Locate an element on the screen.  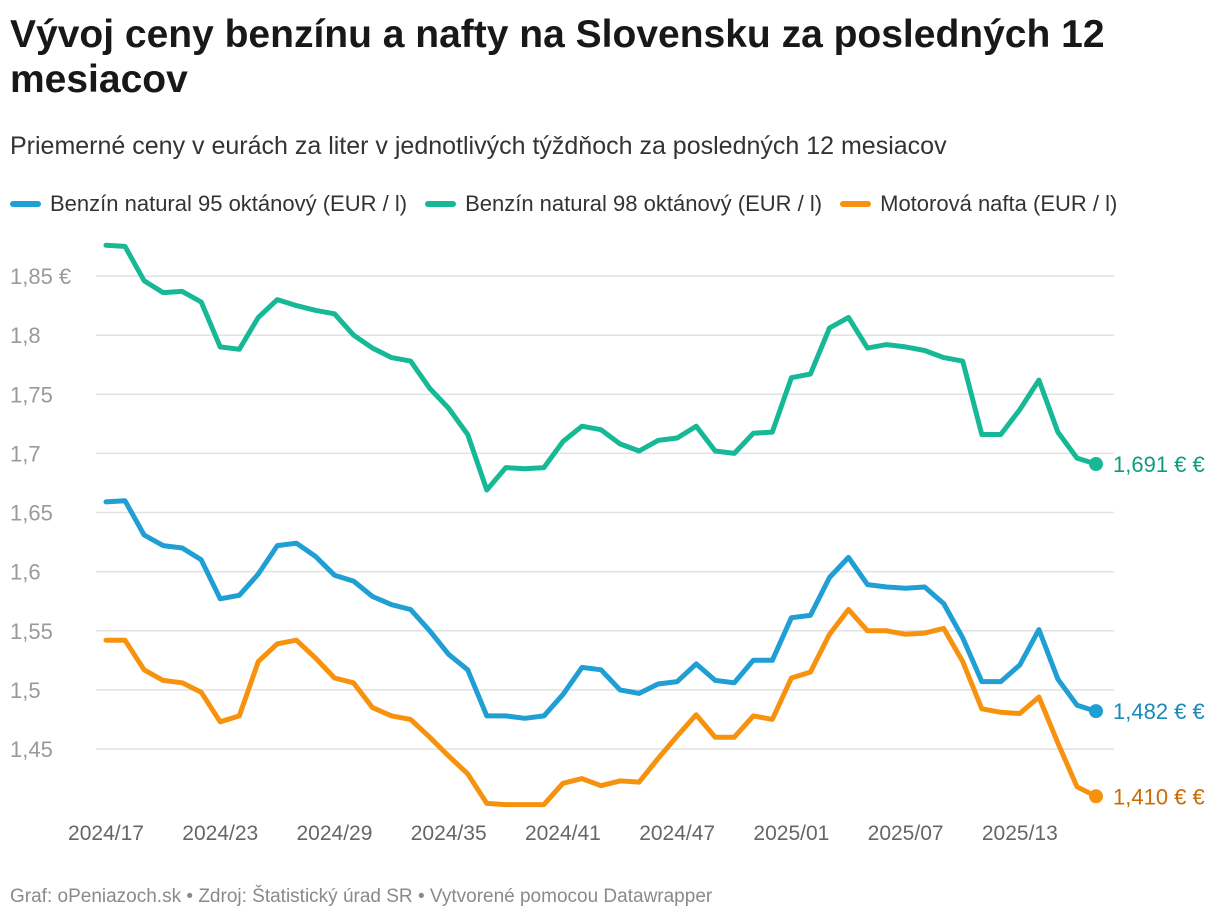
x-tick-label: 2024/41 is located at coordinates (563, 833).